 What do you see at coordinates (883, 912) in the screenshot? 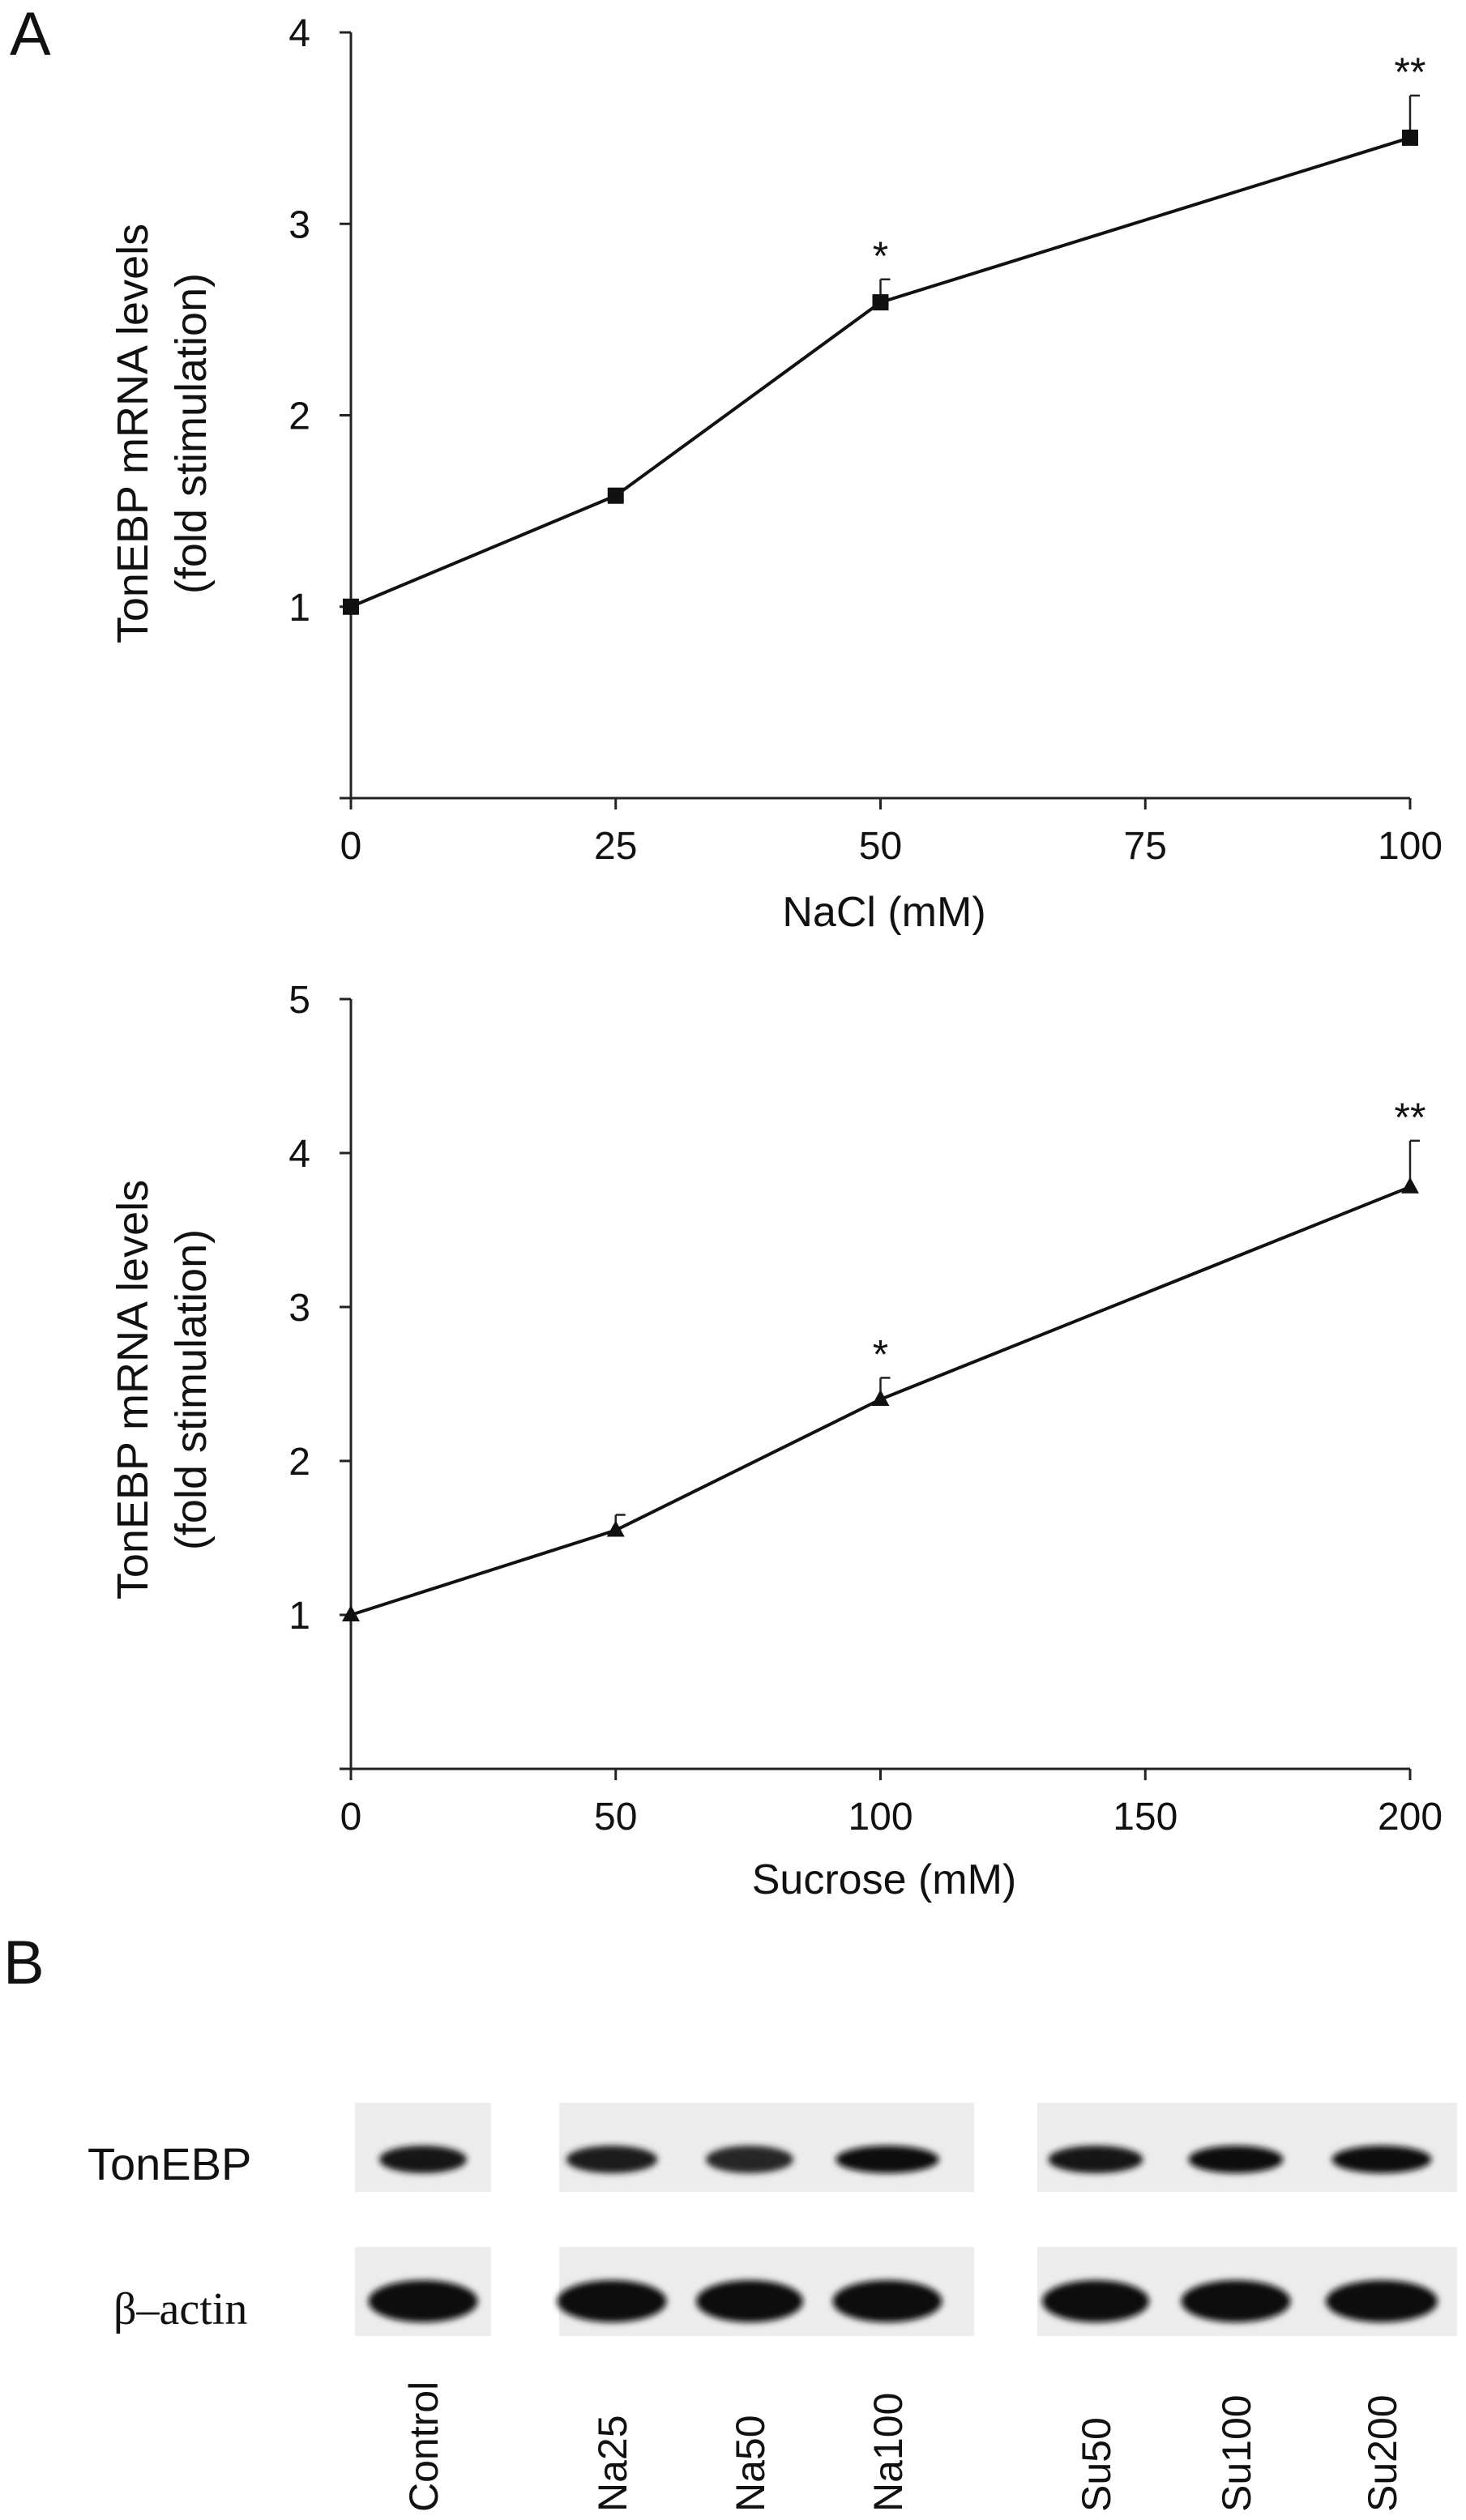
I see `chart1-xlabel: NaCl (mM)` at bounding box center [883, 912].